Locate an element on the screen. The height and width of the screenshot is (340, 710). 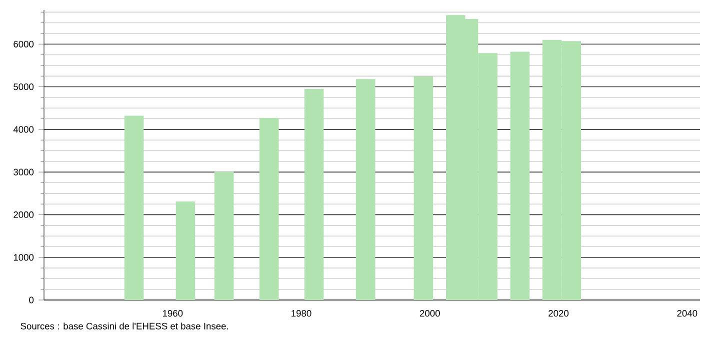
x-tick-label: 2040 is located at coordinates (687, 313).